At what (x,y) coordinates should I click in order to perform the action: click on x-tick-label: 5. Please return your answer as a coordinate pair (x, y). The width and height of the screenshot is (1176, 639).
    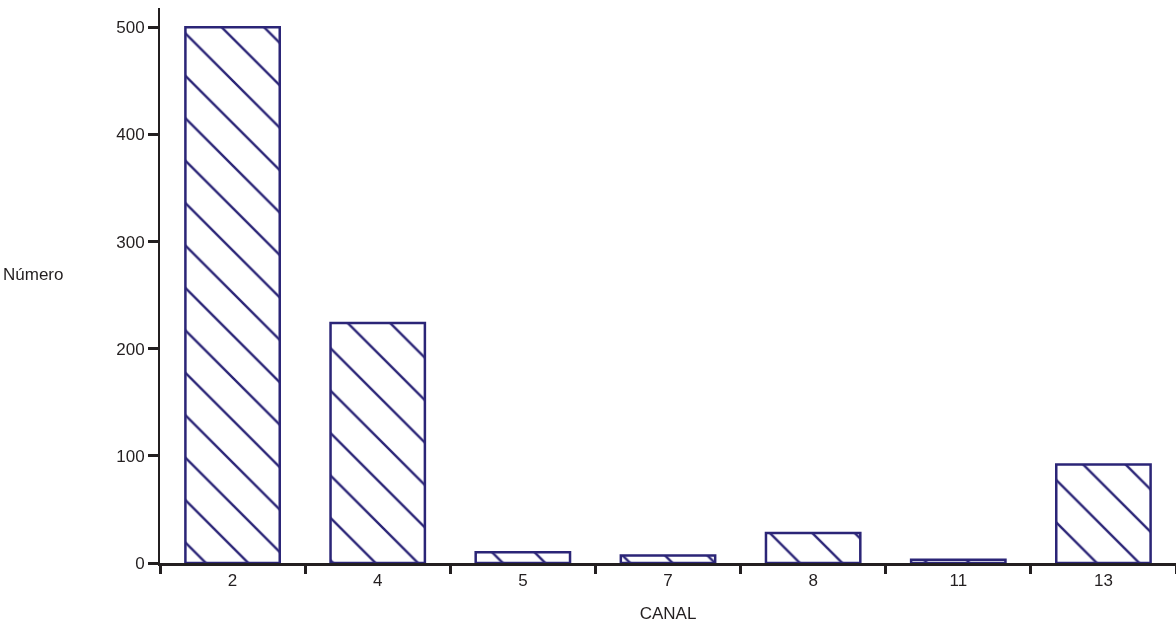
    Looking at the image, I should click on (523, 581).